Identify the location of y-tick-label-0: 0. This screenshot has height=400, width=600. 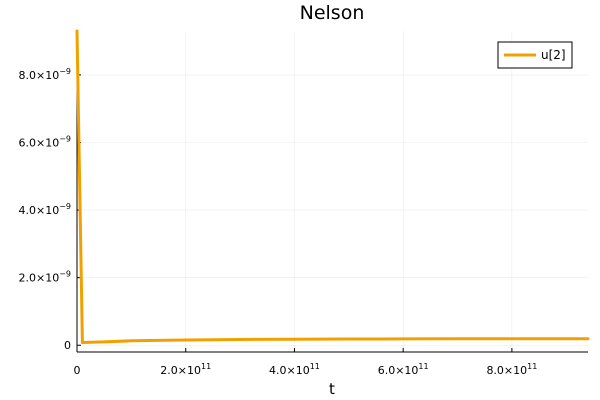
(67, 345).